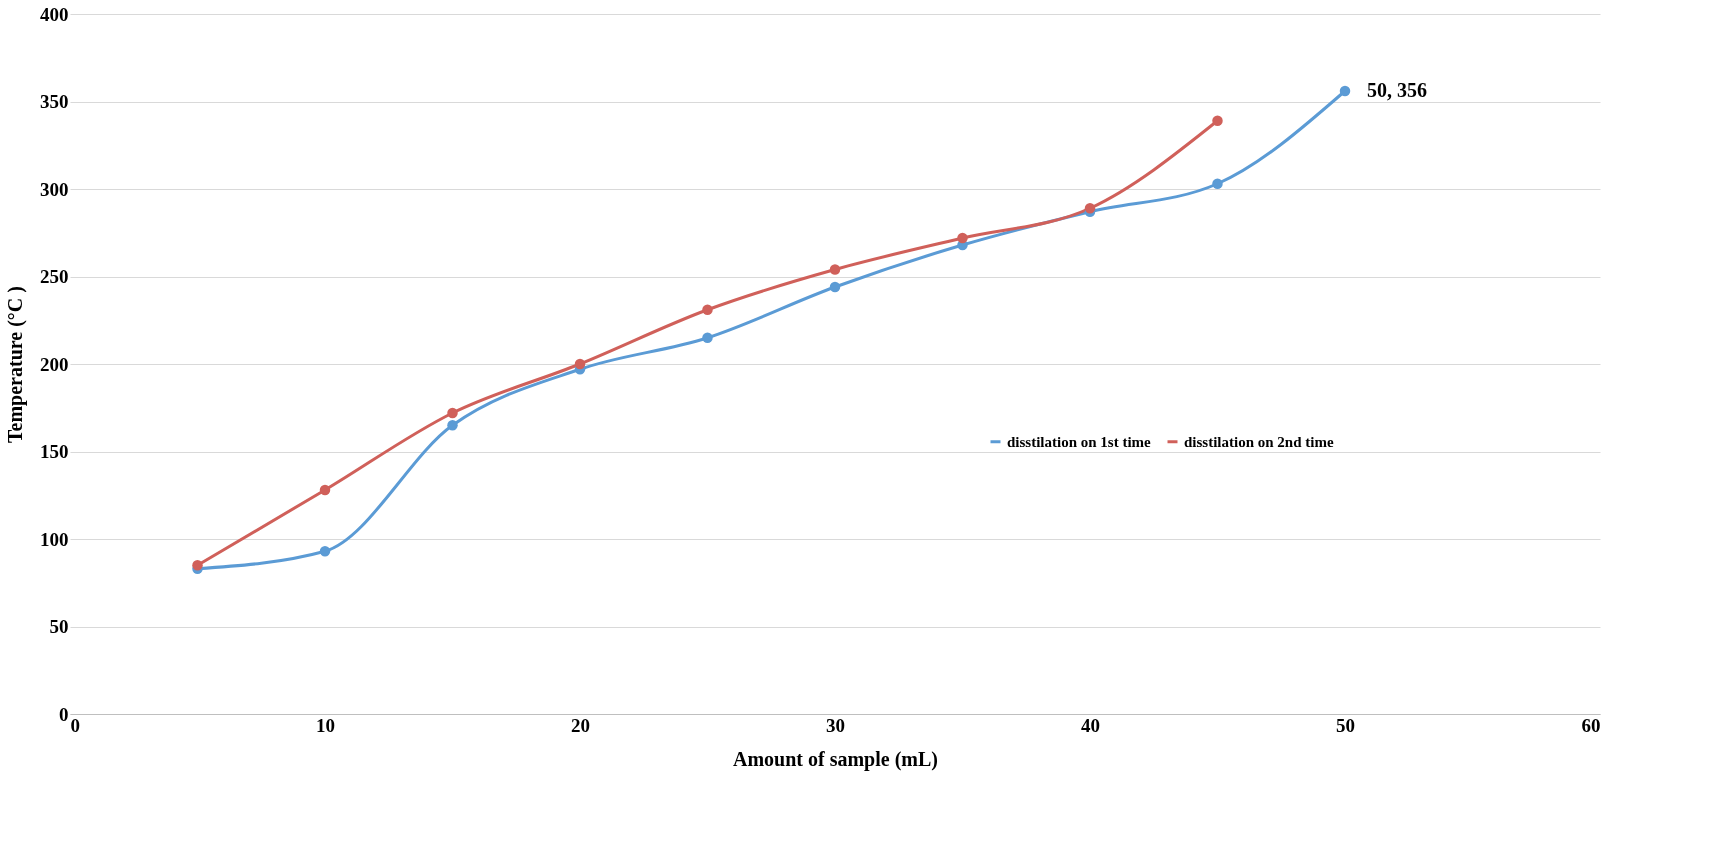 This screenshot has width=1712, height=845. I want to click on x-axis-title: Amount of sample (mL), so click(835, 759).